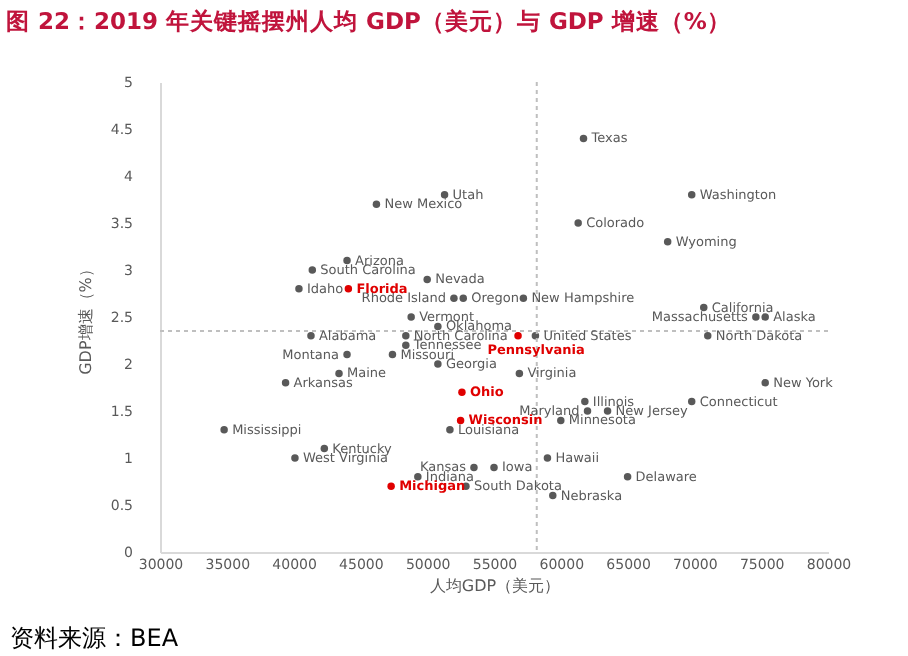  What do you see at coordinates (95, 638) in the screenshot?
I see `text: 资料来源：BEA` at bounding box center [95, 638].